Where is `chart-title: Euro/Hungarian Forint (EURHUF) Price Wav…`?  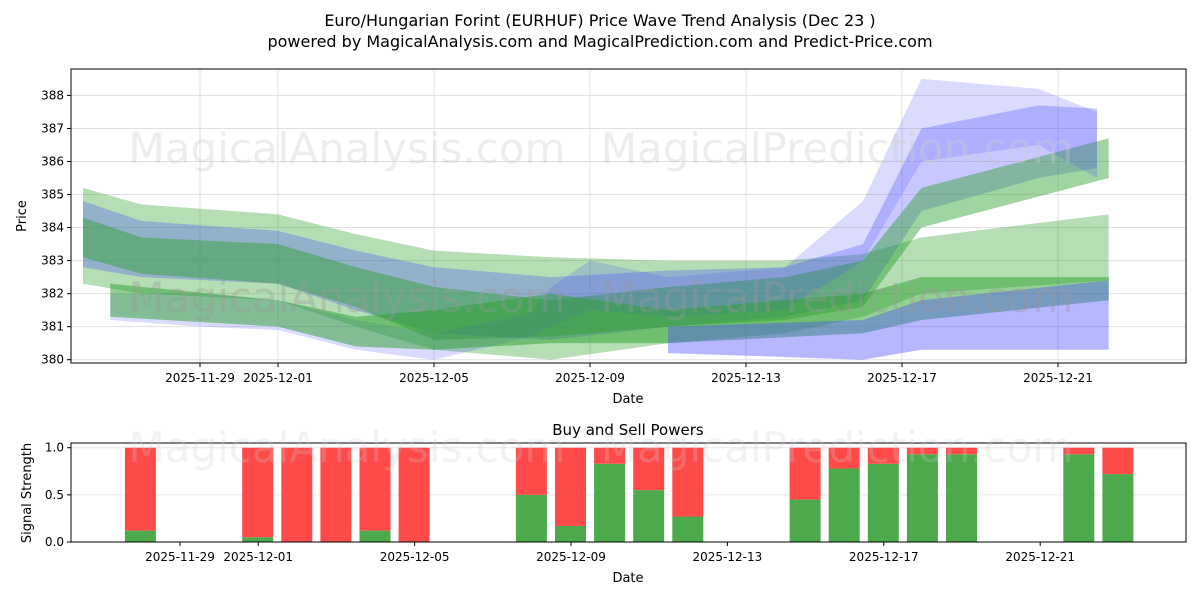
chart-title: Euro/Hungarian Forint (EURHUF) Price Wav… is located at coordinates (599, 20).